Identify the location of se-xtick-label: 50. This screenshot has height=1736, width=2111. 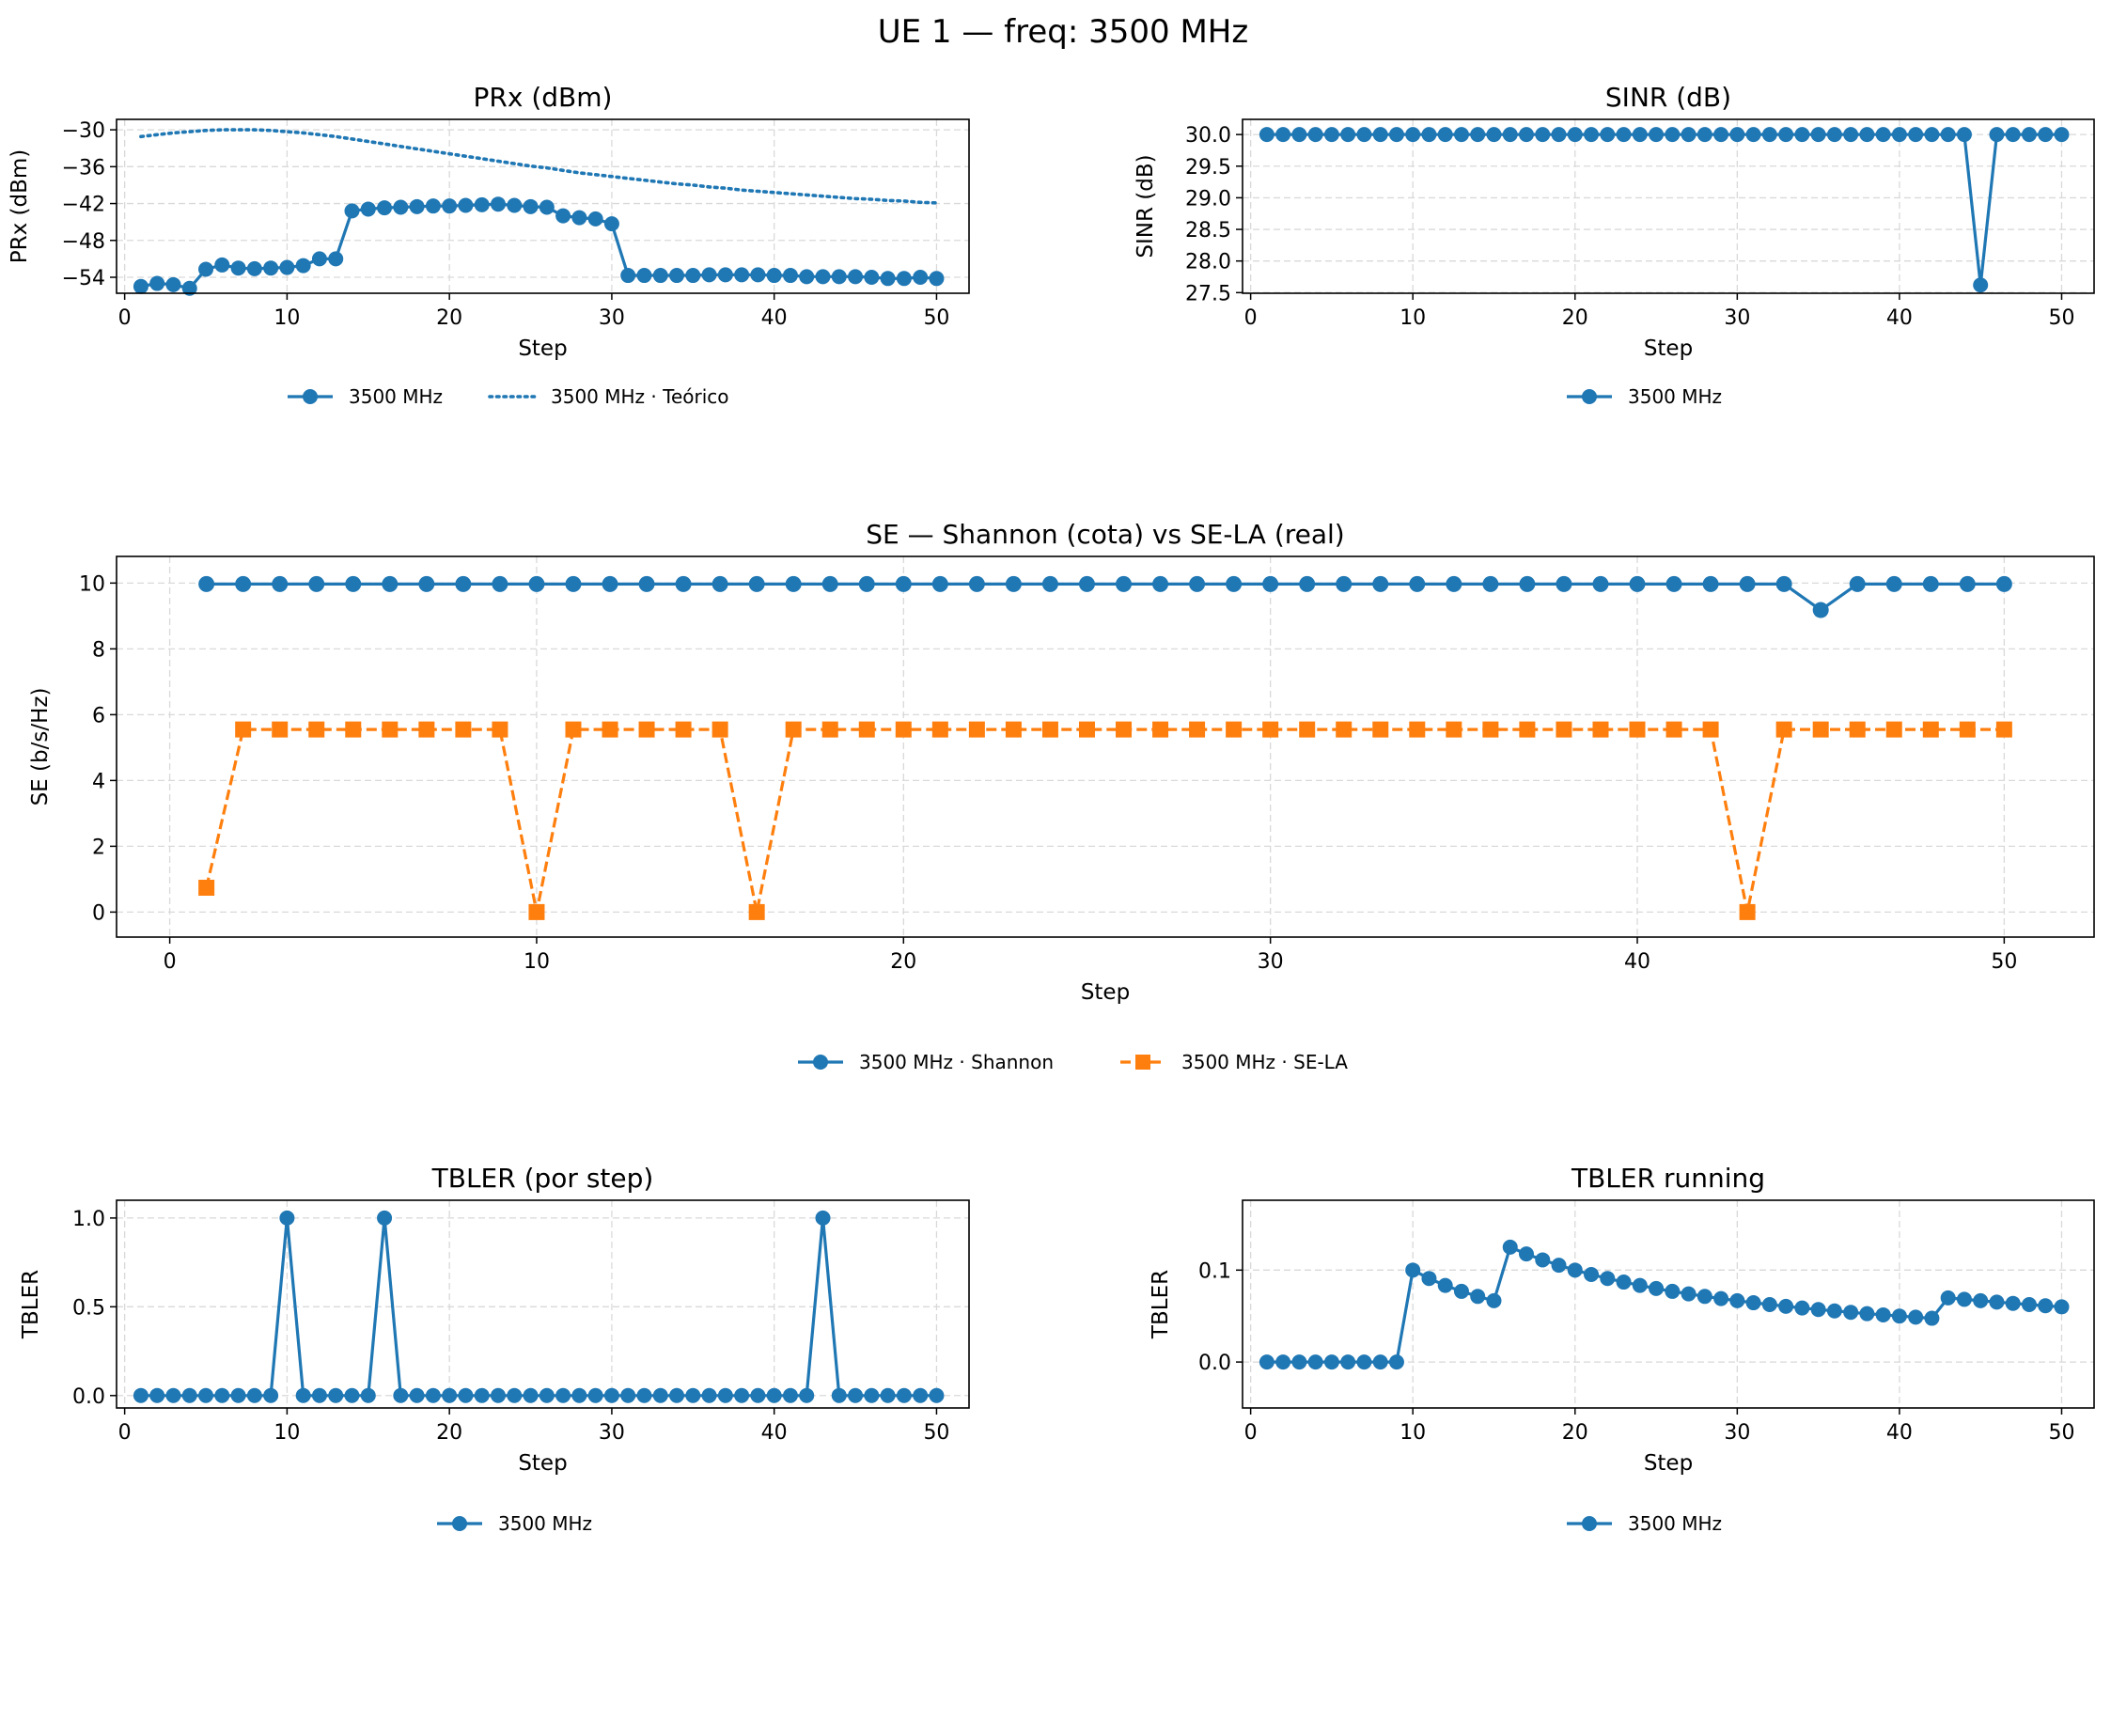
(2004, 962).